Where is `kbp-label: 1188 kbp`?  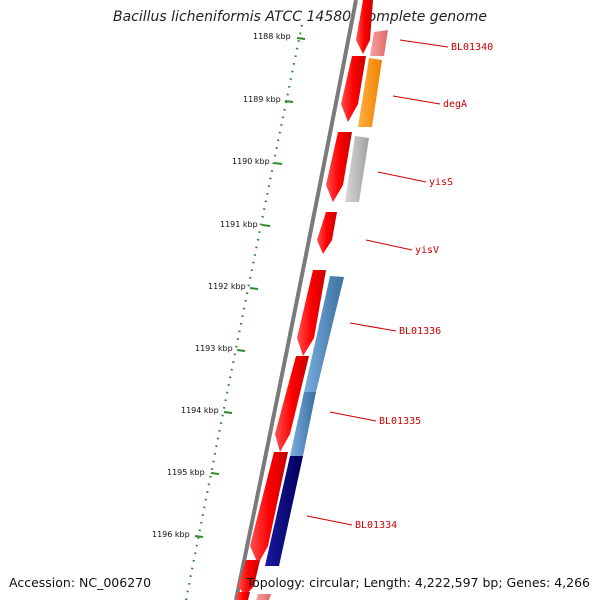 kbp-label: 1188 kbp is located at coordinates (272, 36).